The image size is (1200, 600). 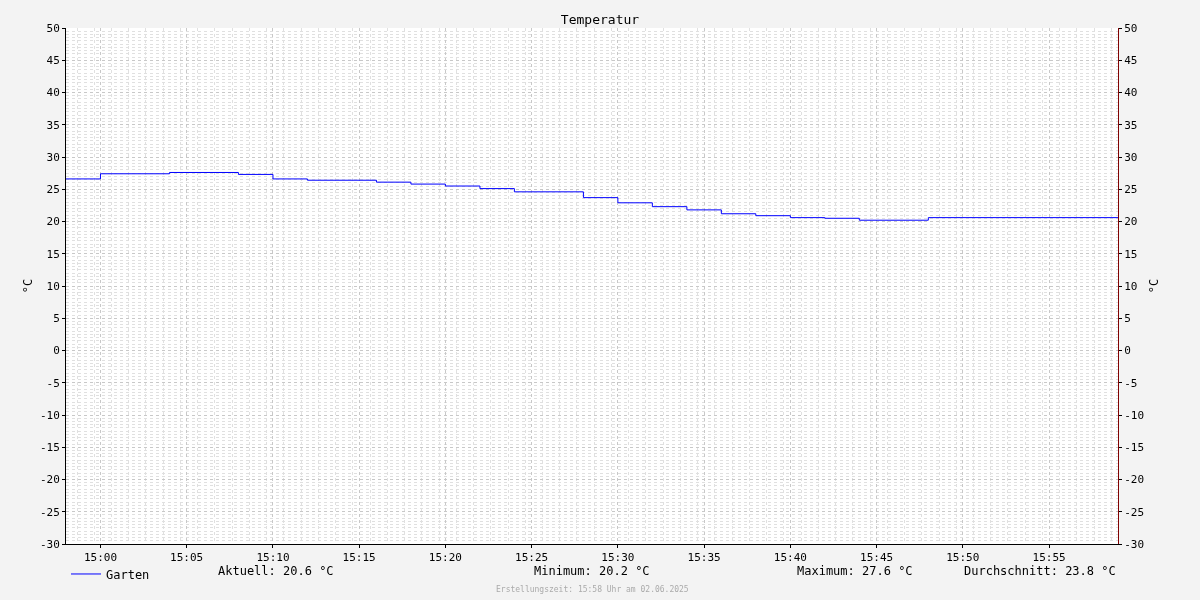 I want to click on text: Aktuell: 20.6 °C, so click(x=276, y=571).